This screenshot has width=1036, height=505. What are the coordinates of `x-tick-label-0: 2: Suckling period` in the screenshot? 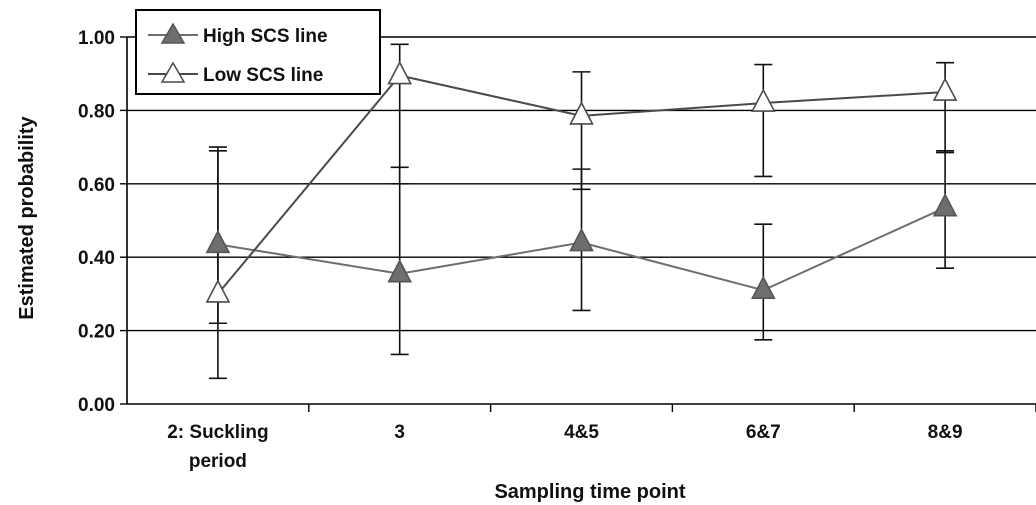 It's located at (217, 447).